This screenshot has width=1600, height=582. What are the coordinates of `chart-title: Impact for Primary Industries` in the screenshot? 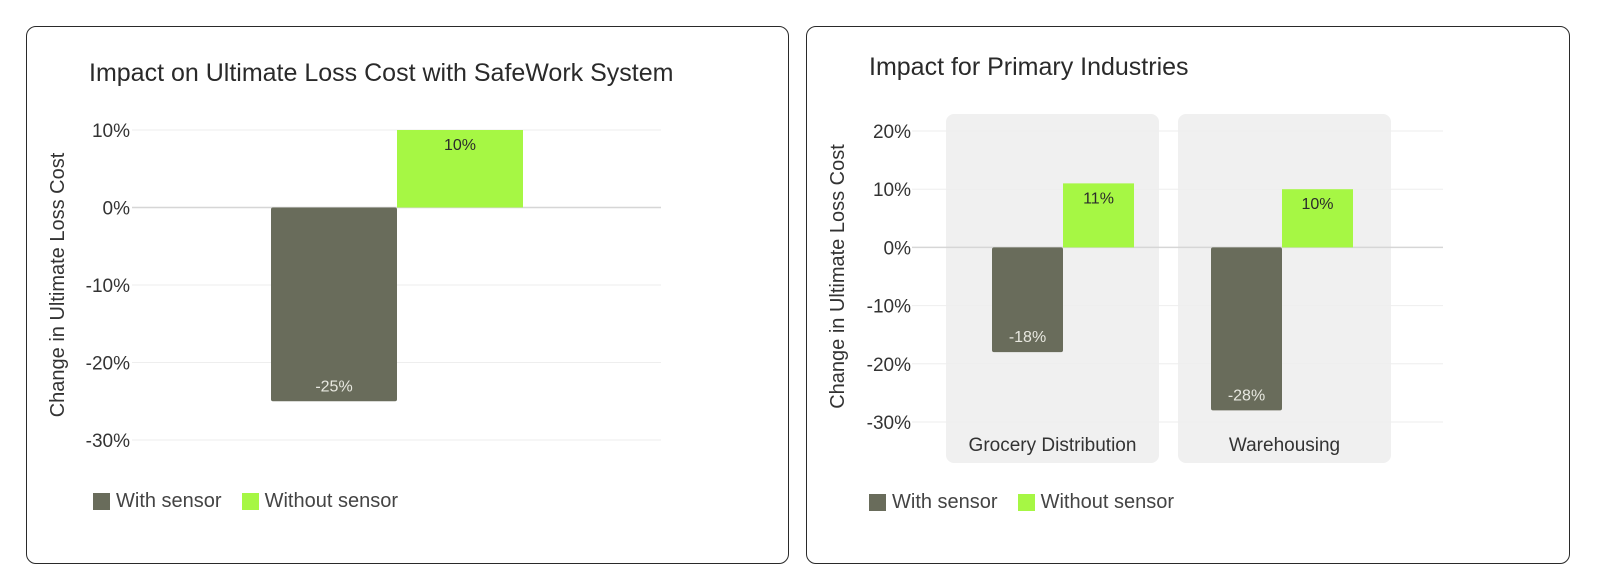 It's located at (1029, 67).